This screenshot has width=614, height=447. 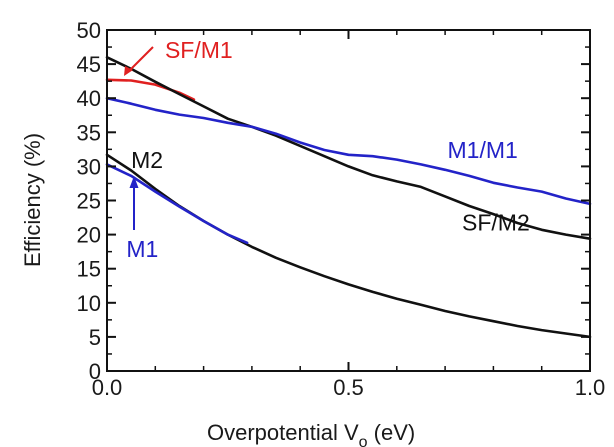 What do you see at coordinates (199, 50) in the screenshot?
I see `series-label-sf-m1: SF/M1` at bounding box center [199, 50].